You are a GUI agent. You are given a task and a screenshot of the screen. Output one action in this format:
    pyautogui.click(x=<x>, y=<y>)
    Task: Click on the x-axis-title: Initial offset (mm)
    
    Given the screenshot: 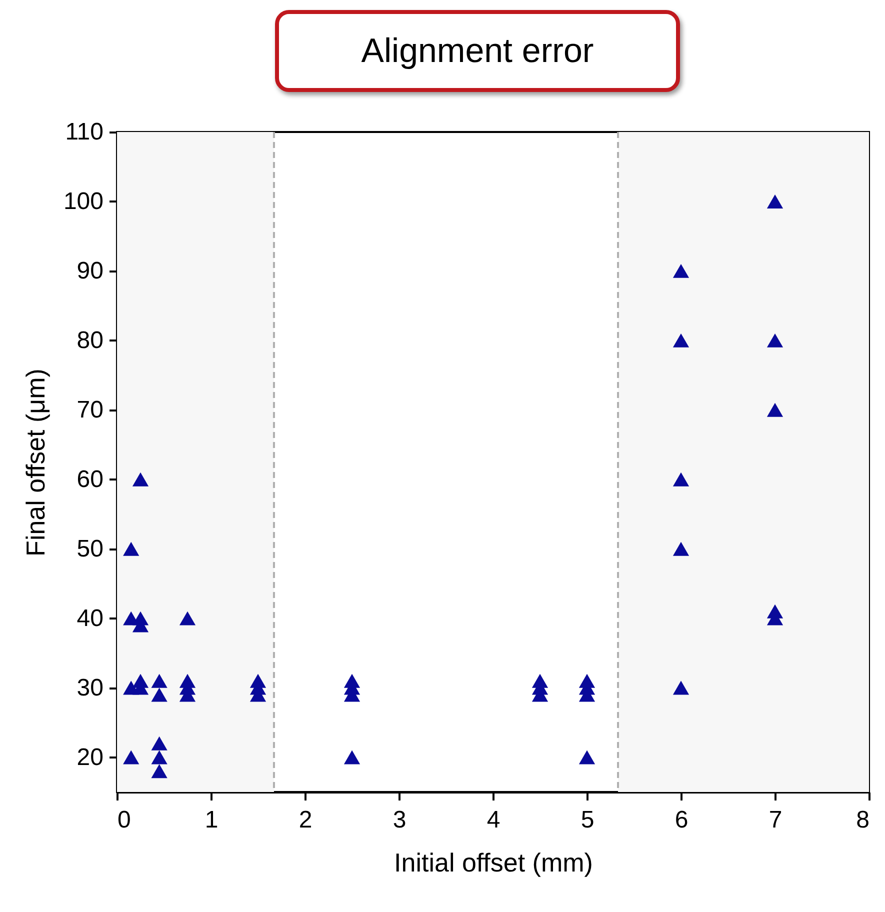 What is the action you would take?
    pyautogui.click(x=493, y=863)
    